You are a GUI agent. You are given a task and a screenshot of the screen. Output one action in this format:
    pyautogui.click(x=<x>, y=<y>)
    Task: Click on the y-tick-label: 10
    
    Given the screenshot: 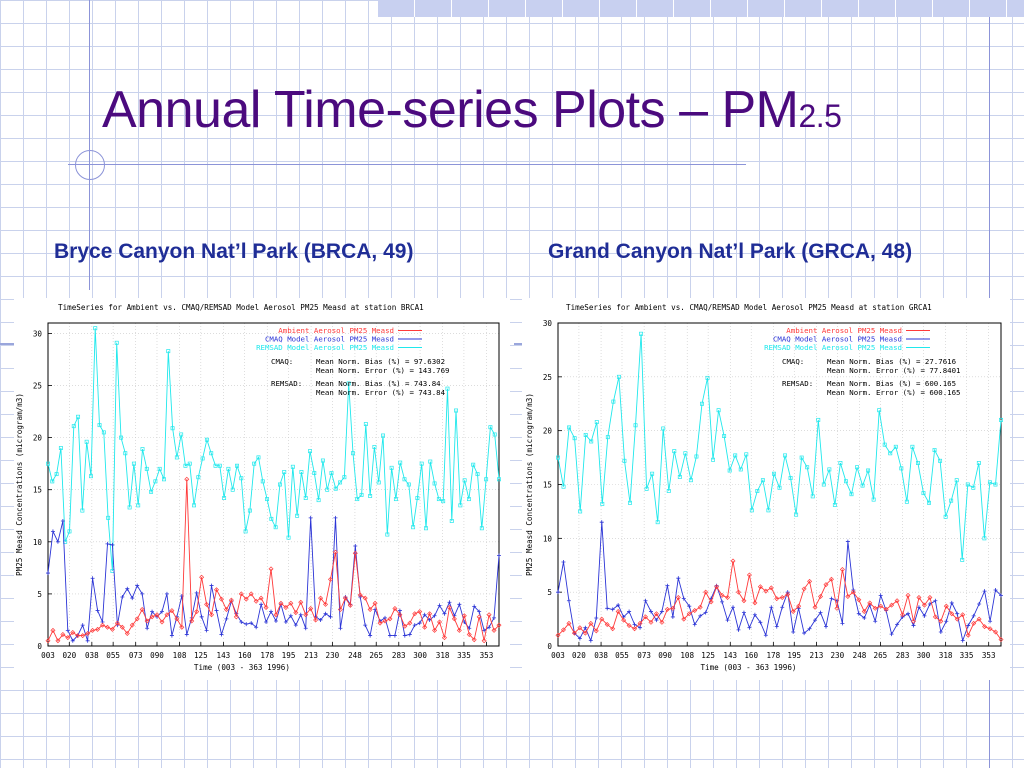 What is the action you would take?
    pyautogui.click(x=548, y=538)
    